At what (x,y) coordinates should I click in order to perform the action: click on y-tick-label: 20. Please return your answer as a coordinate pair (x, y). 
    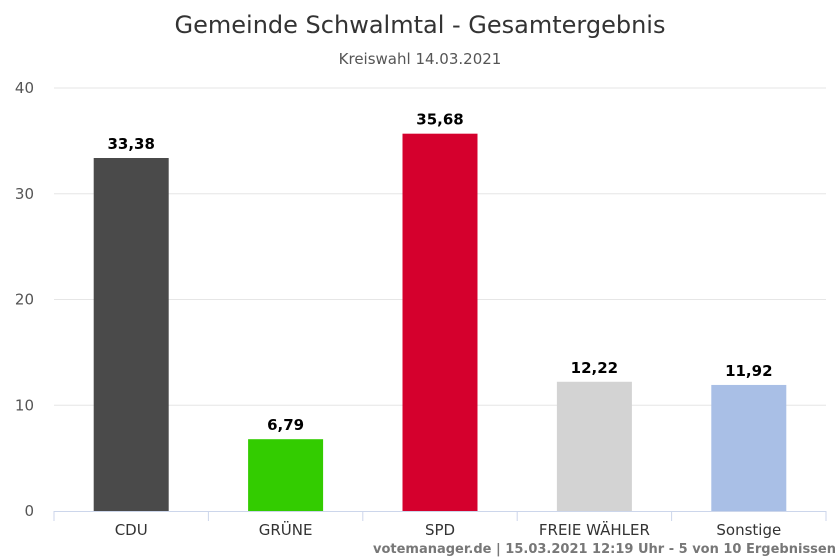
    Looking at the image, I should click on (24, 300).